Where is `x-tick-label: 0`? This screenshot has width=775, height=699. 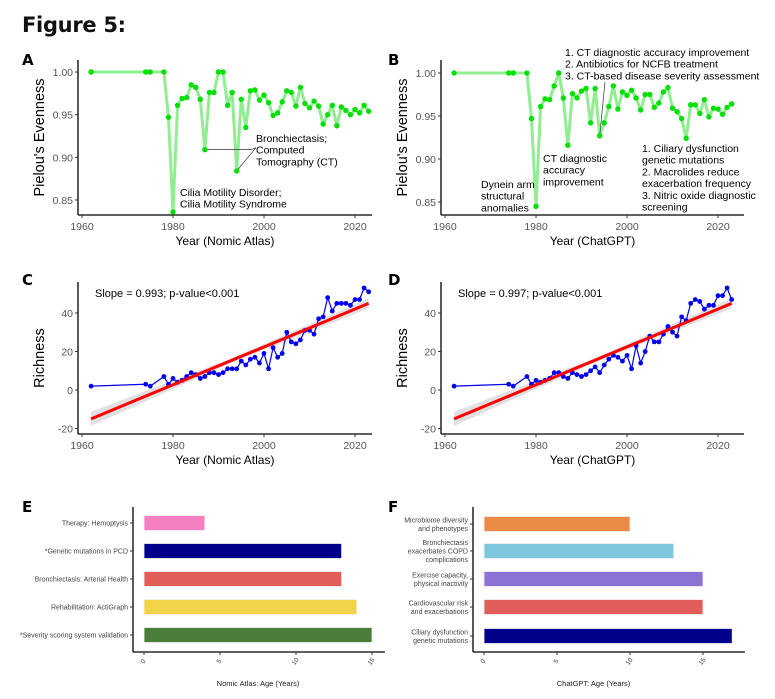
x-tick-label: 0 is located at coordinates (144, 661).